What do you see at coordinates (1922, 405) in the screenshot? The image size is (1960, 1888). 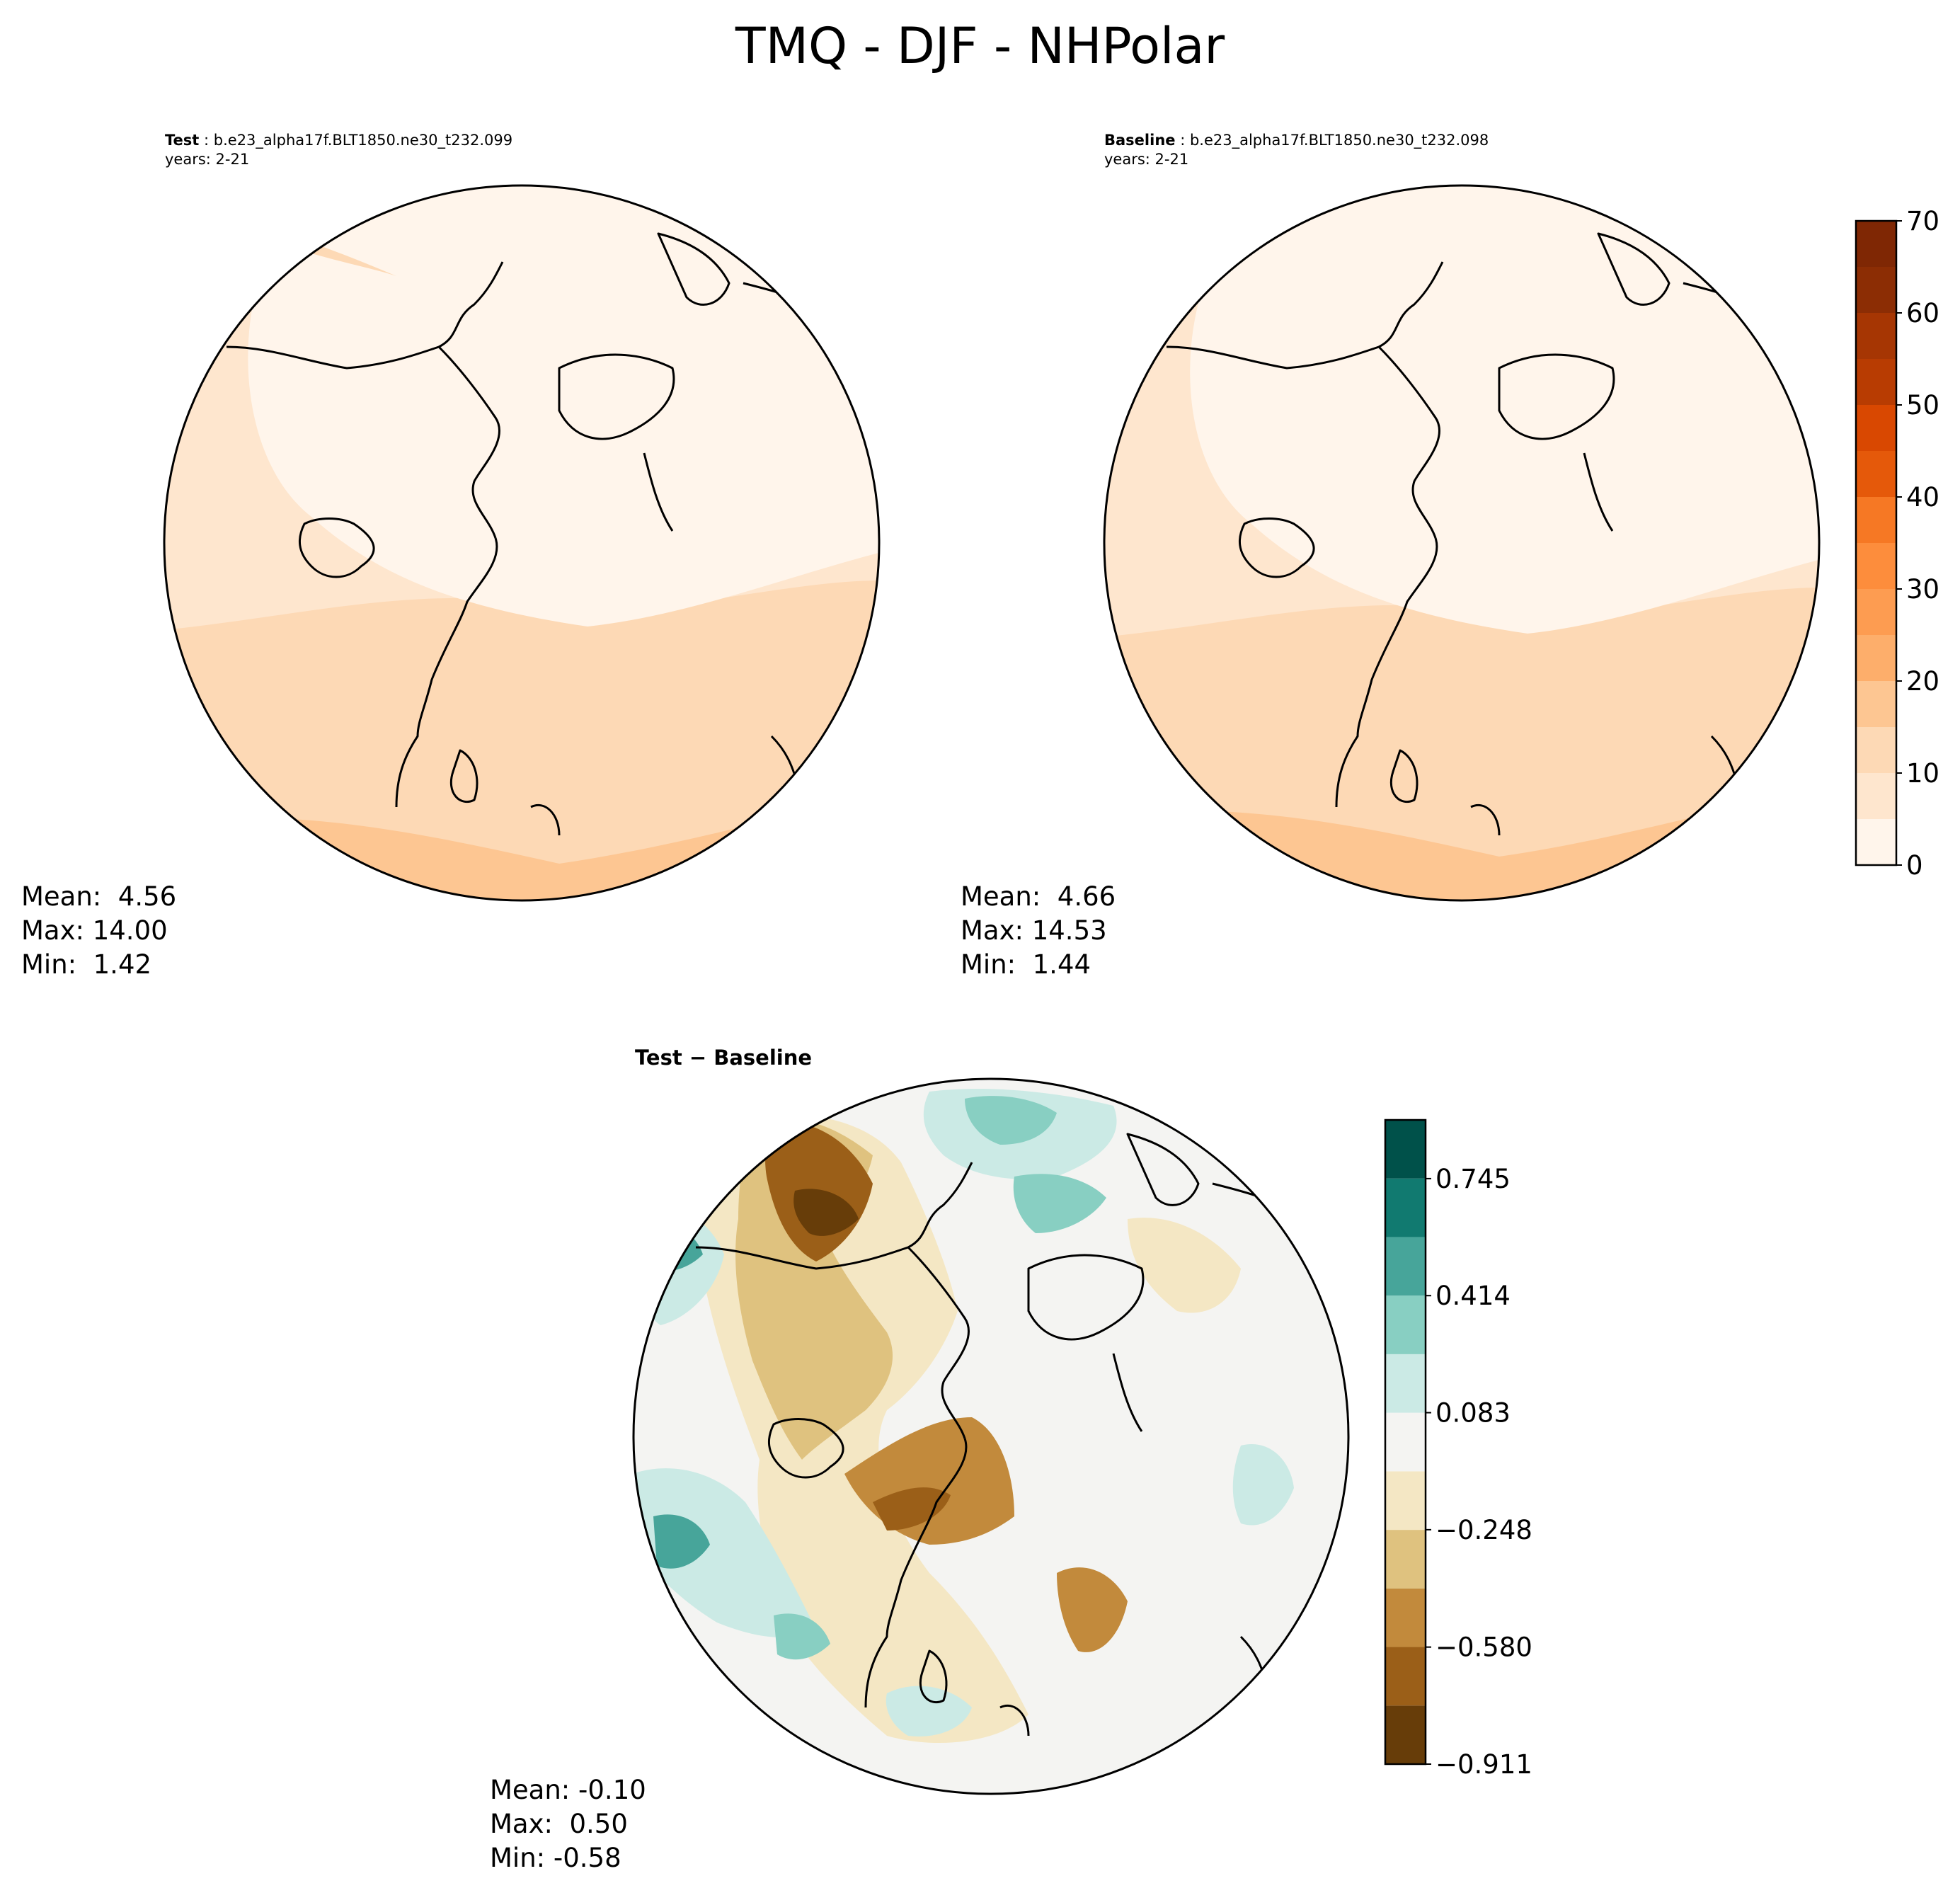 I see `tmq-colorbar-tick-label: 50` at bounding box center [1922, 405].